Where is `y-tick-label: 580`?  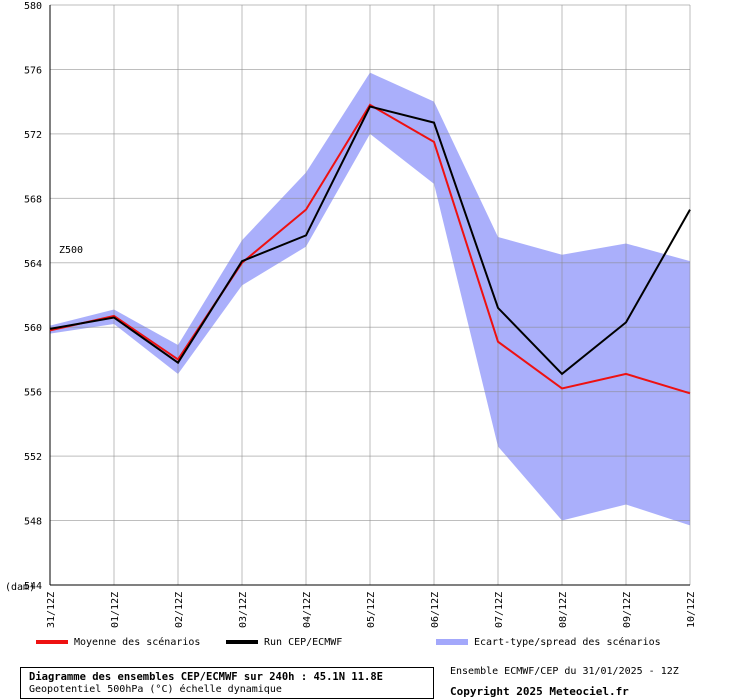
y-tick-label: 580 is located at coordinates (33, 6).